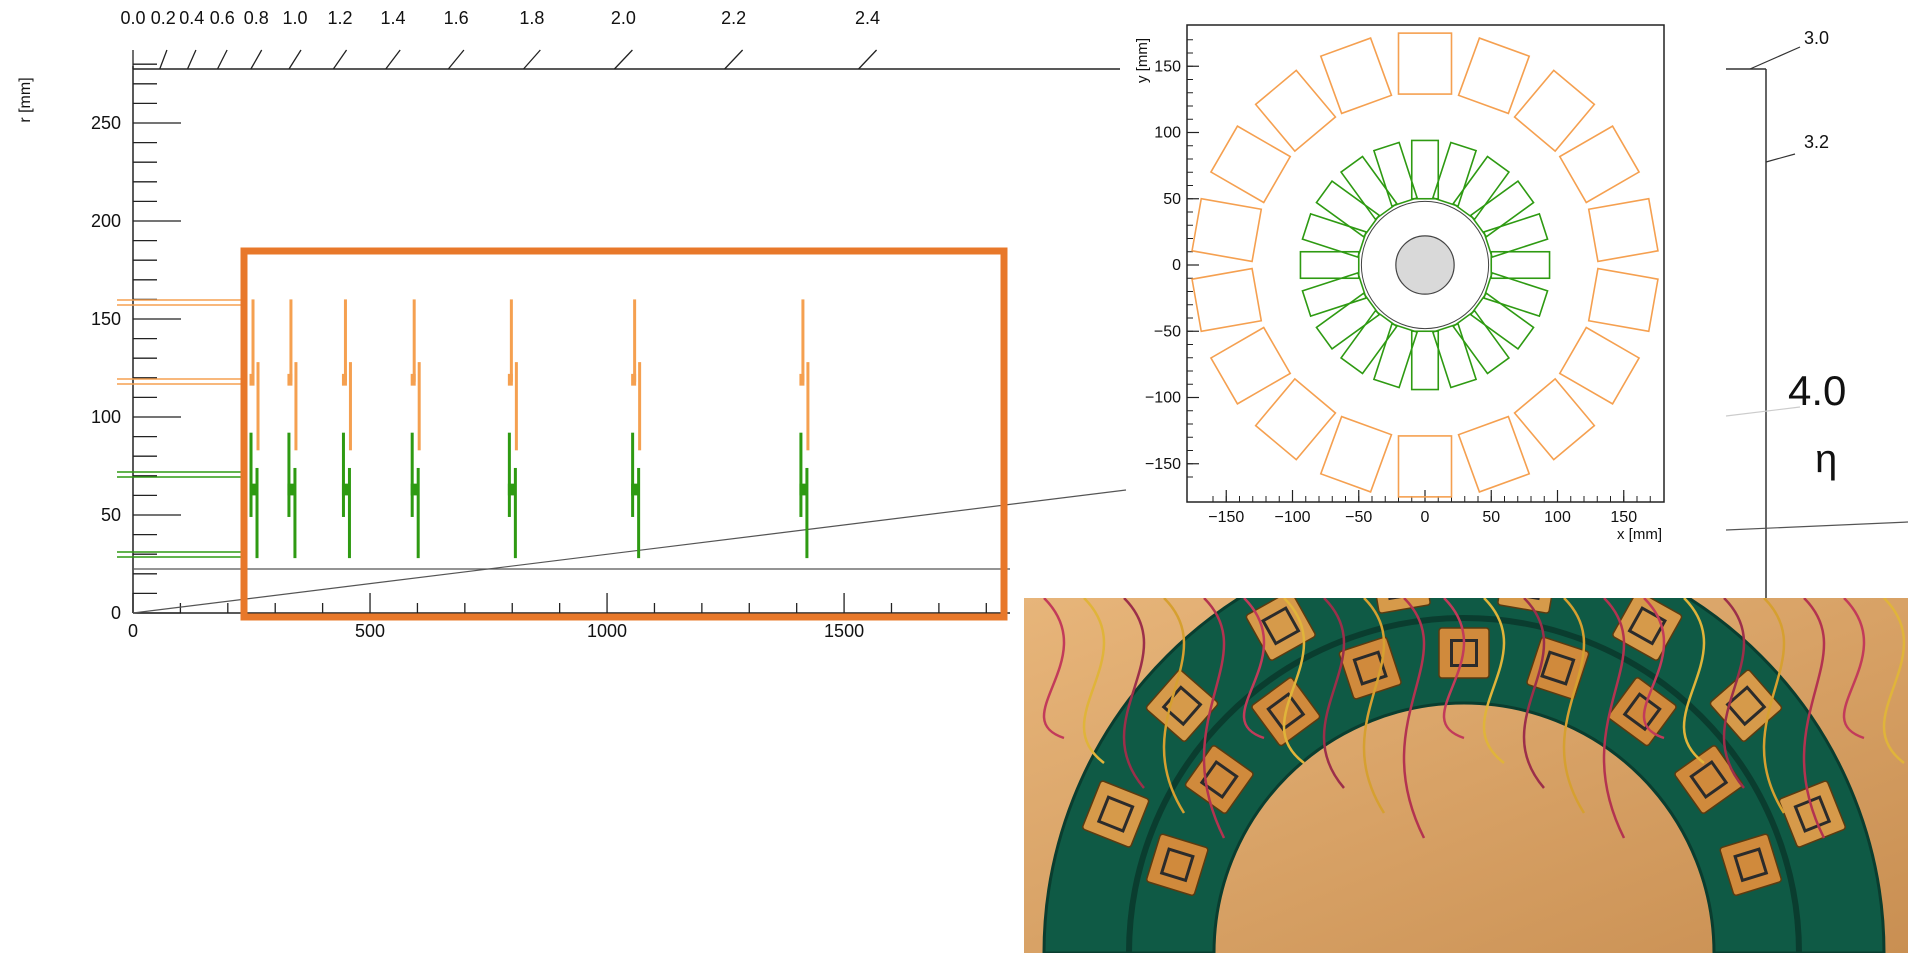 This screenshot has height=953, width=1908. Describe the element at coordinates (1172, 199) in the screenshot. I see `y-tick-label: 50` at that location.